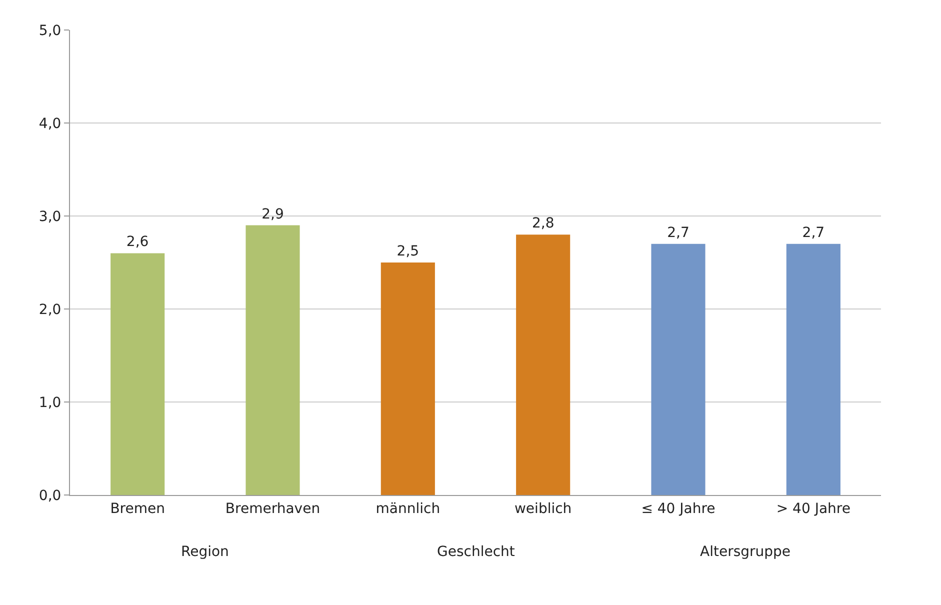 This screenshot has width=941, height=605. I want to click on data-label: 2,5, so click(408, 252).